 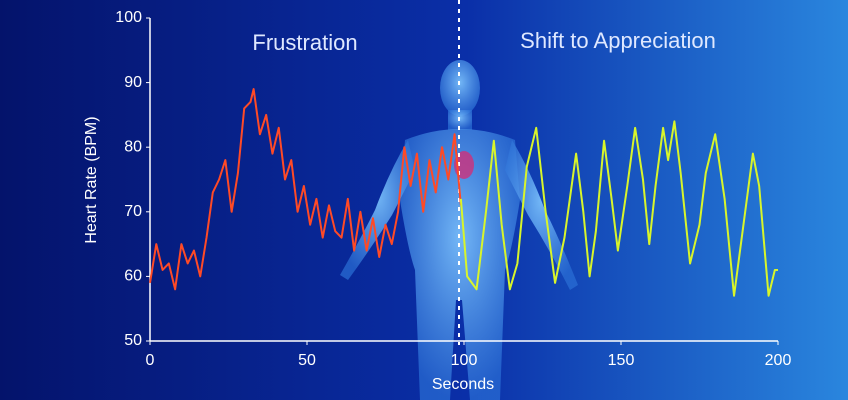 I want to click on x-tick-label: 0, so click(x=150, y=360).